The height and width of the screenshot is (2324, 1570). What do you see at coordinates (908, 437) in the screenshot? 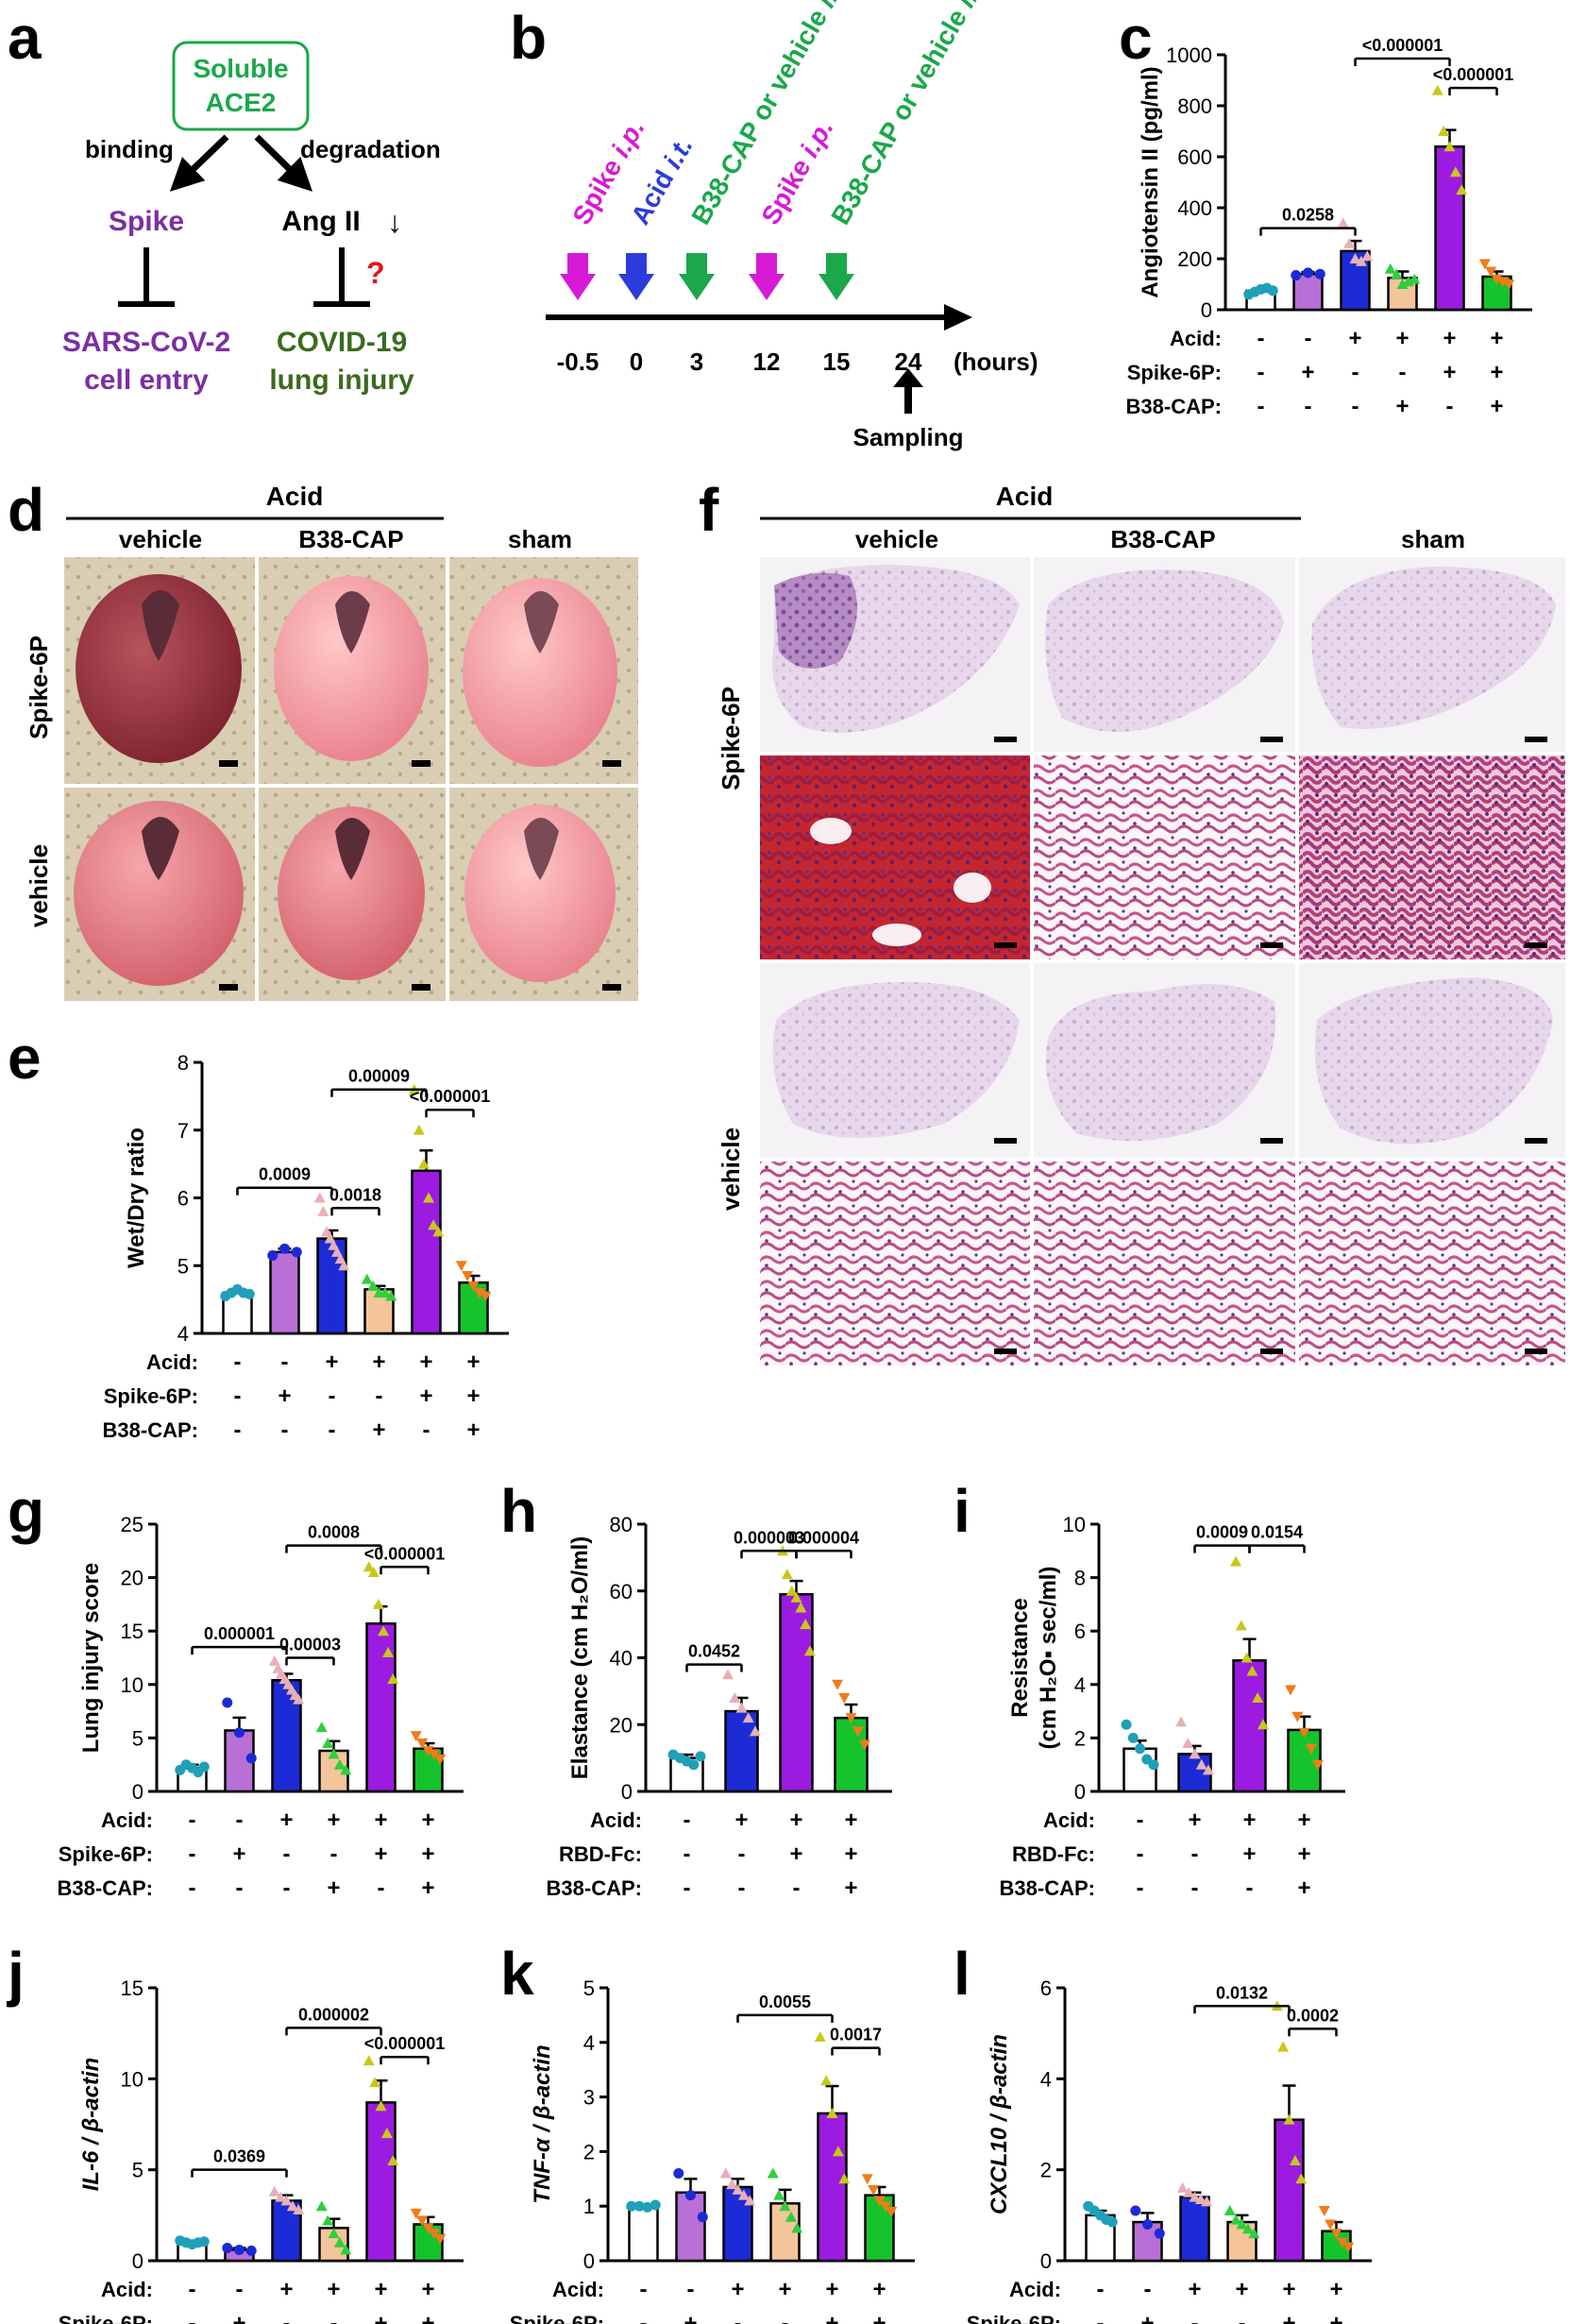
I see `sampling-label: Sampling` at bounding box center [908, 437].